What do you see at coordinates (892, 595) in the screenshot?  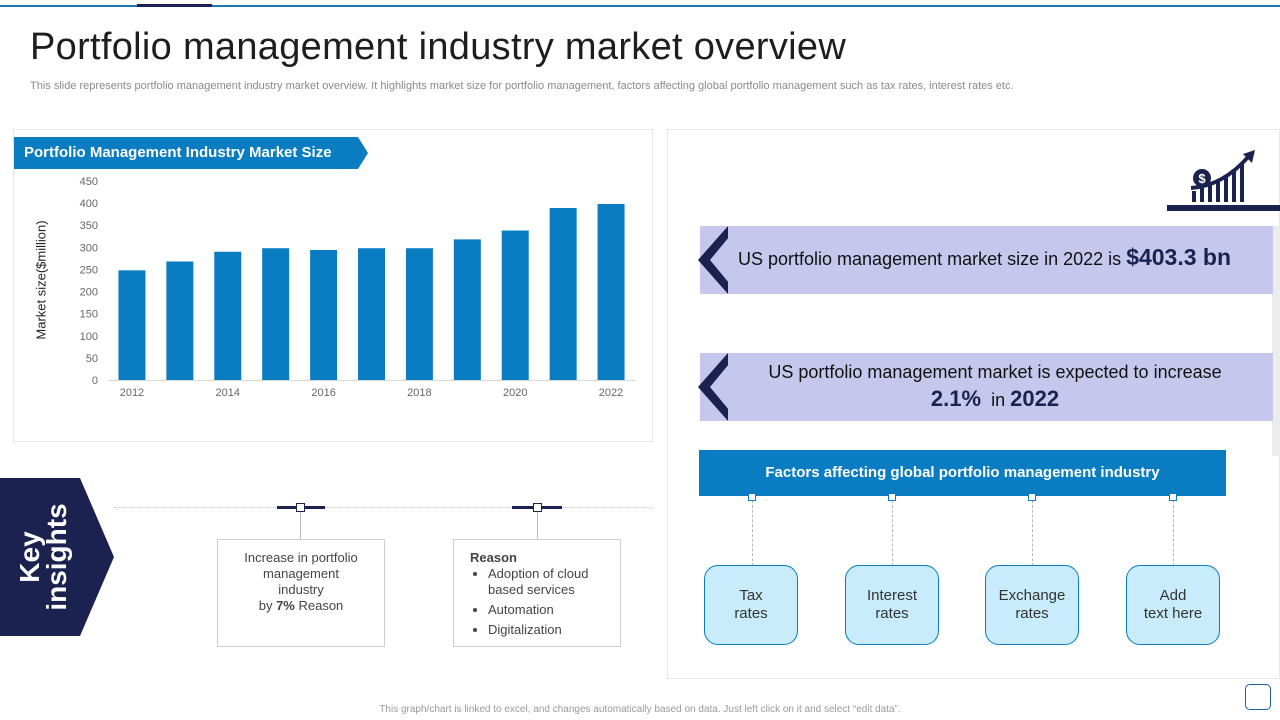 I see `factor-label-line1: Interest` at bounding box center [892, 595].